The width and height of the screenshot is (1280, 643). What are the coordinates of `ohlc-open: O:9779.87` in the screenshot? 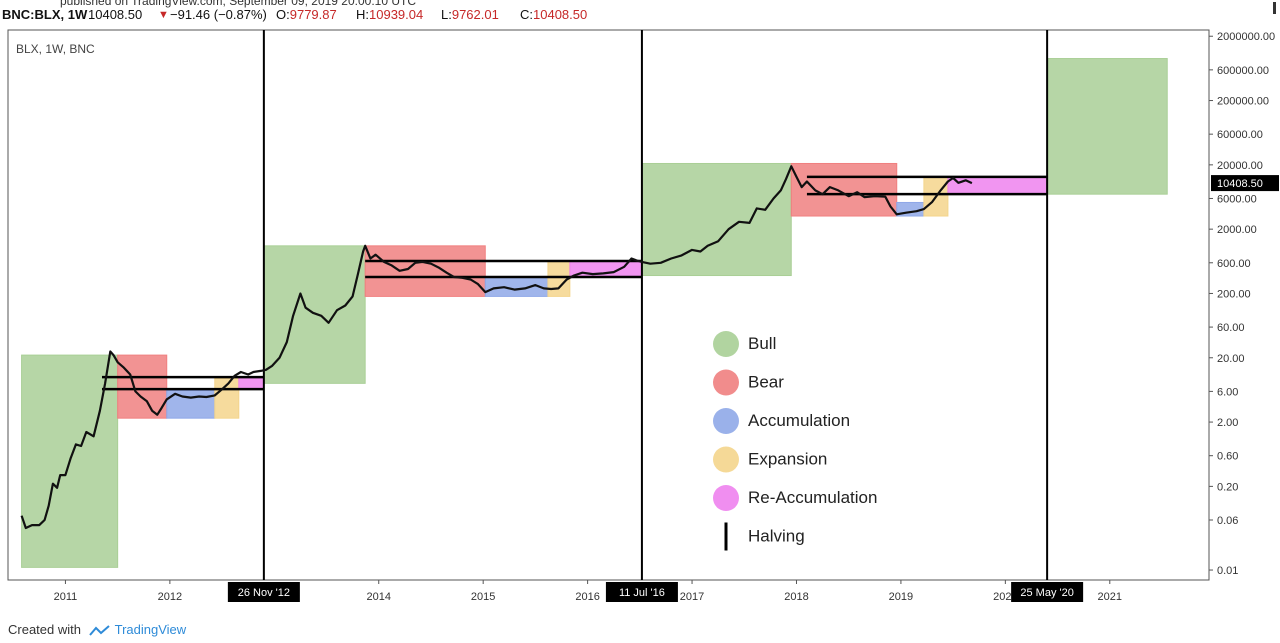 It's located at (306, 14).